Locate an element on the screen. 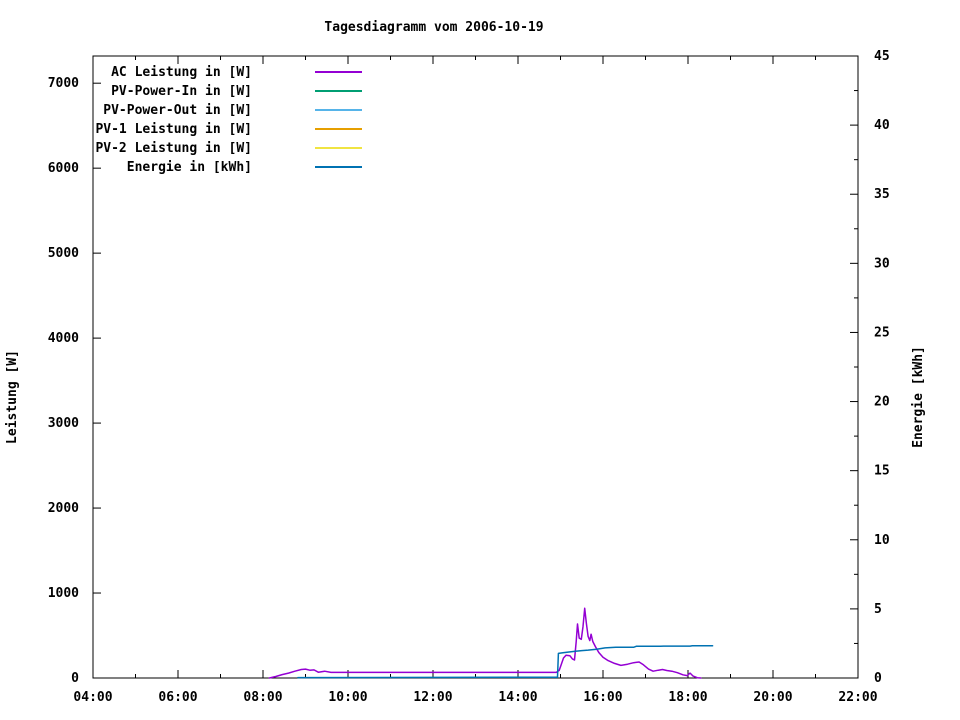 This screenshot has width=960, height=720. legend-label: PV-1 Leistung in [W] is located at coordinates (173, 129).